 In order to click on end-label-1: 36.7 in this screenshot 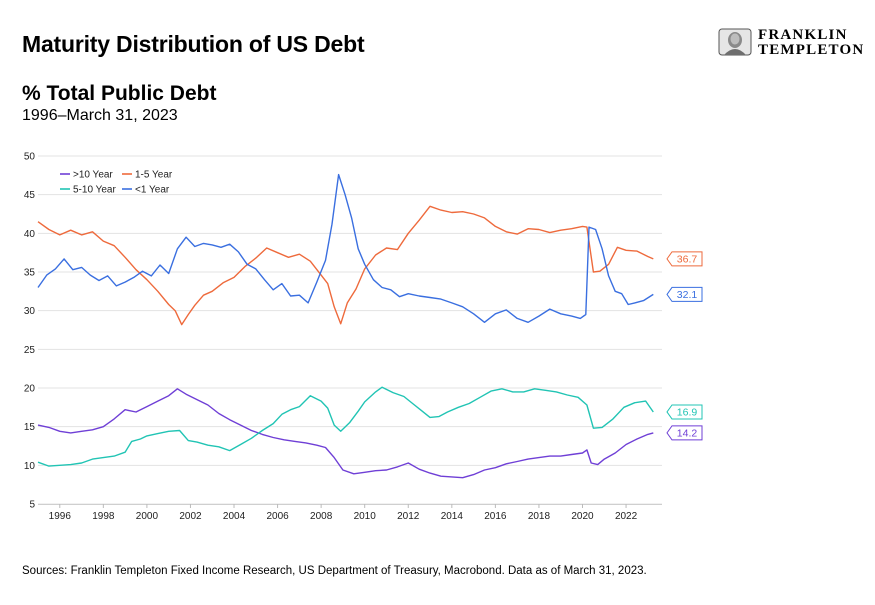, I will do `click(684, 259)`.